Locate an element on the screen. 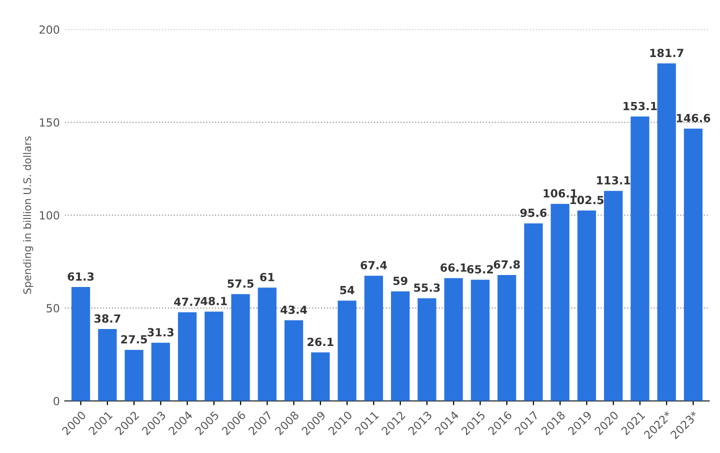 Image resolution: width=720 pixels, height=453 pixels. data-label: 67.8 is located at coordinates (507, 264).